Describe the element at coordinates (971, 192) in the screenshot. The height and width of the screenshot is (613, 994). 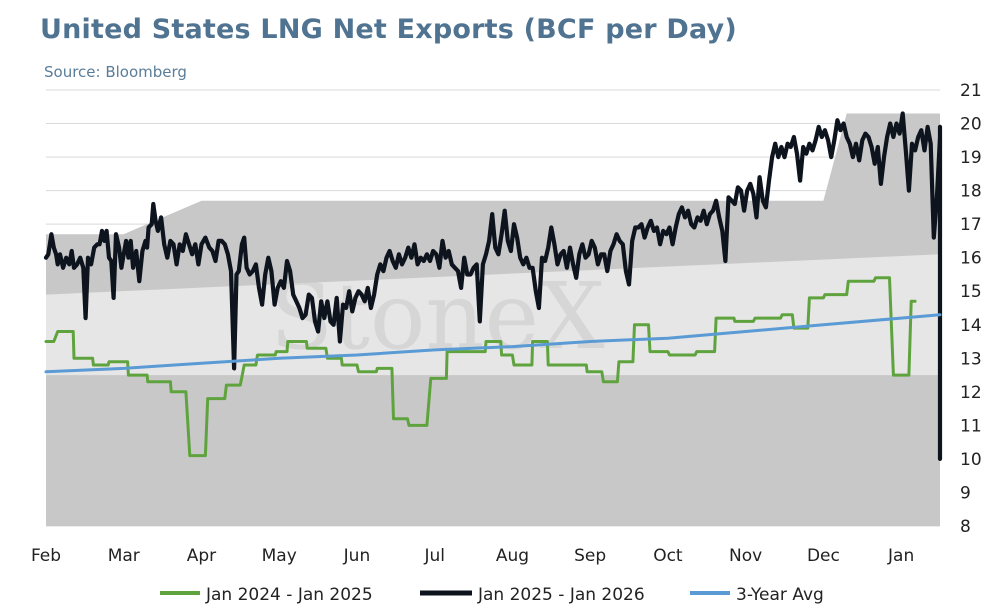
I see `y-tick-label: 18` at that location.